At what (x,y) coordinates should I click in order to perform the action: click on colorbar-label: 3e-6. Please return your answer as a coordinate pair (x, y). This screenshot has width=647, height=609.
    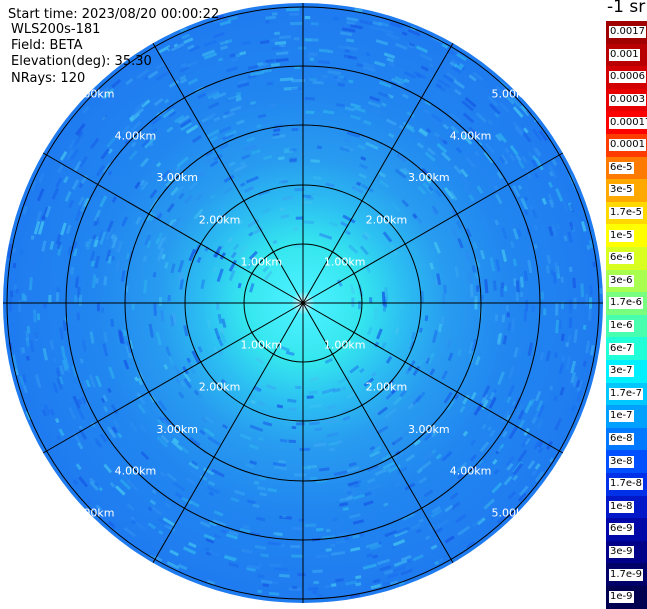
    Looking at the image, I should click on (621, 280).